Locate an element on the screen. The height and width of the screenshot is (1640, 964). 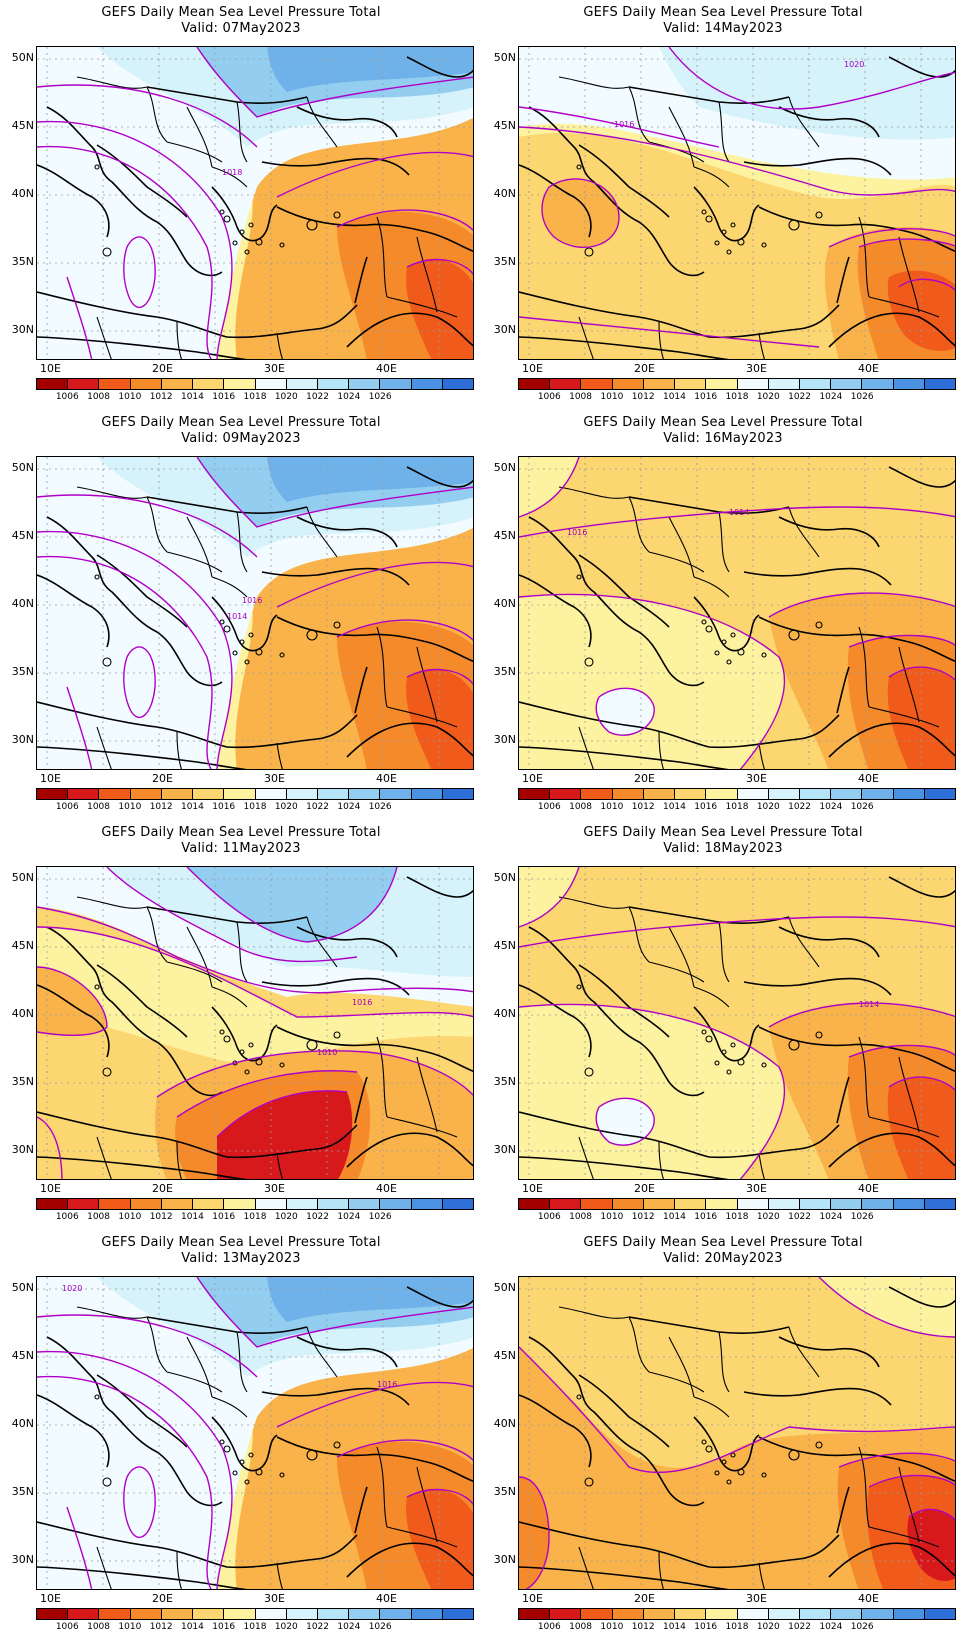
colorbar-label: 1026 is located at coordinates (862, 807).